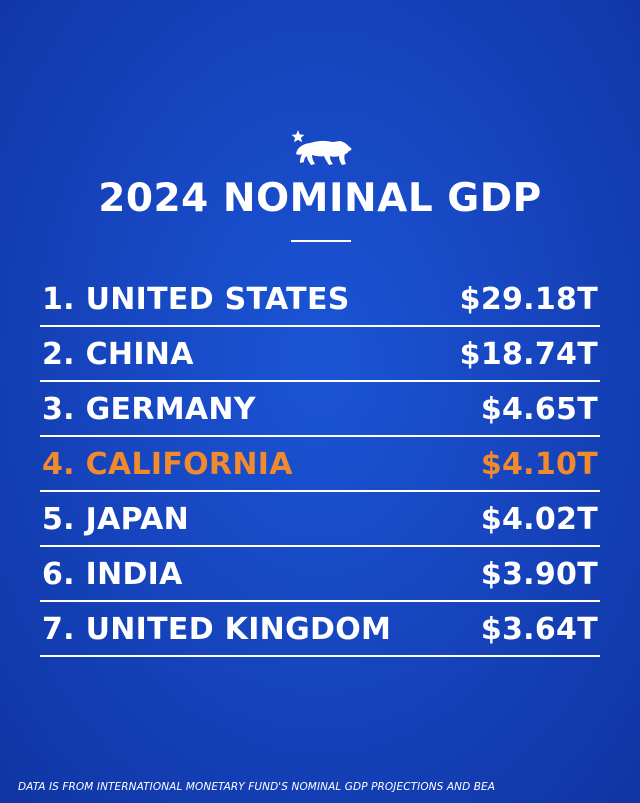 The image size is (640, 803). I want to click on table-row: 6. INDIA $3.90T, so click(320, 574).